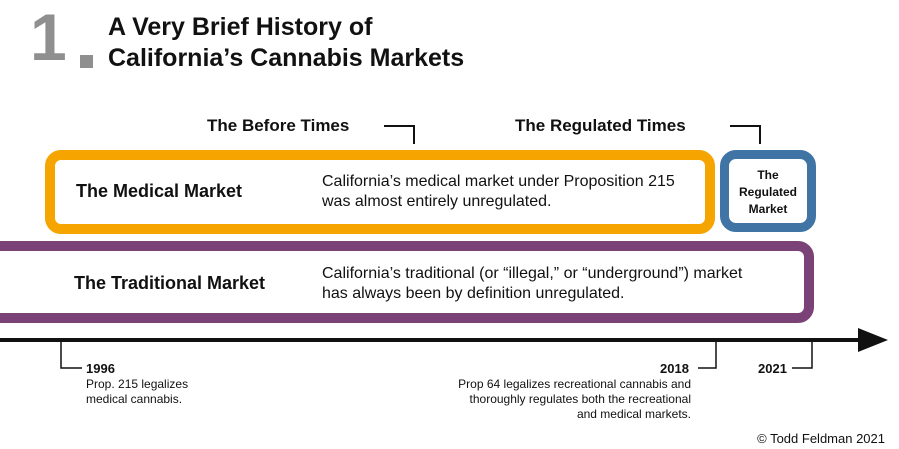 Image resolution: width=899 pixels, height=449 pixels. Describe the element at coordinates (873, 340) in the screenshot. I see `timeline-arrow-icon` at that location.